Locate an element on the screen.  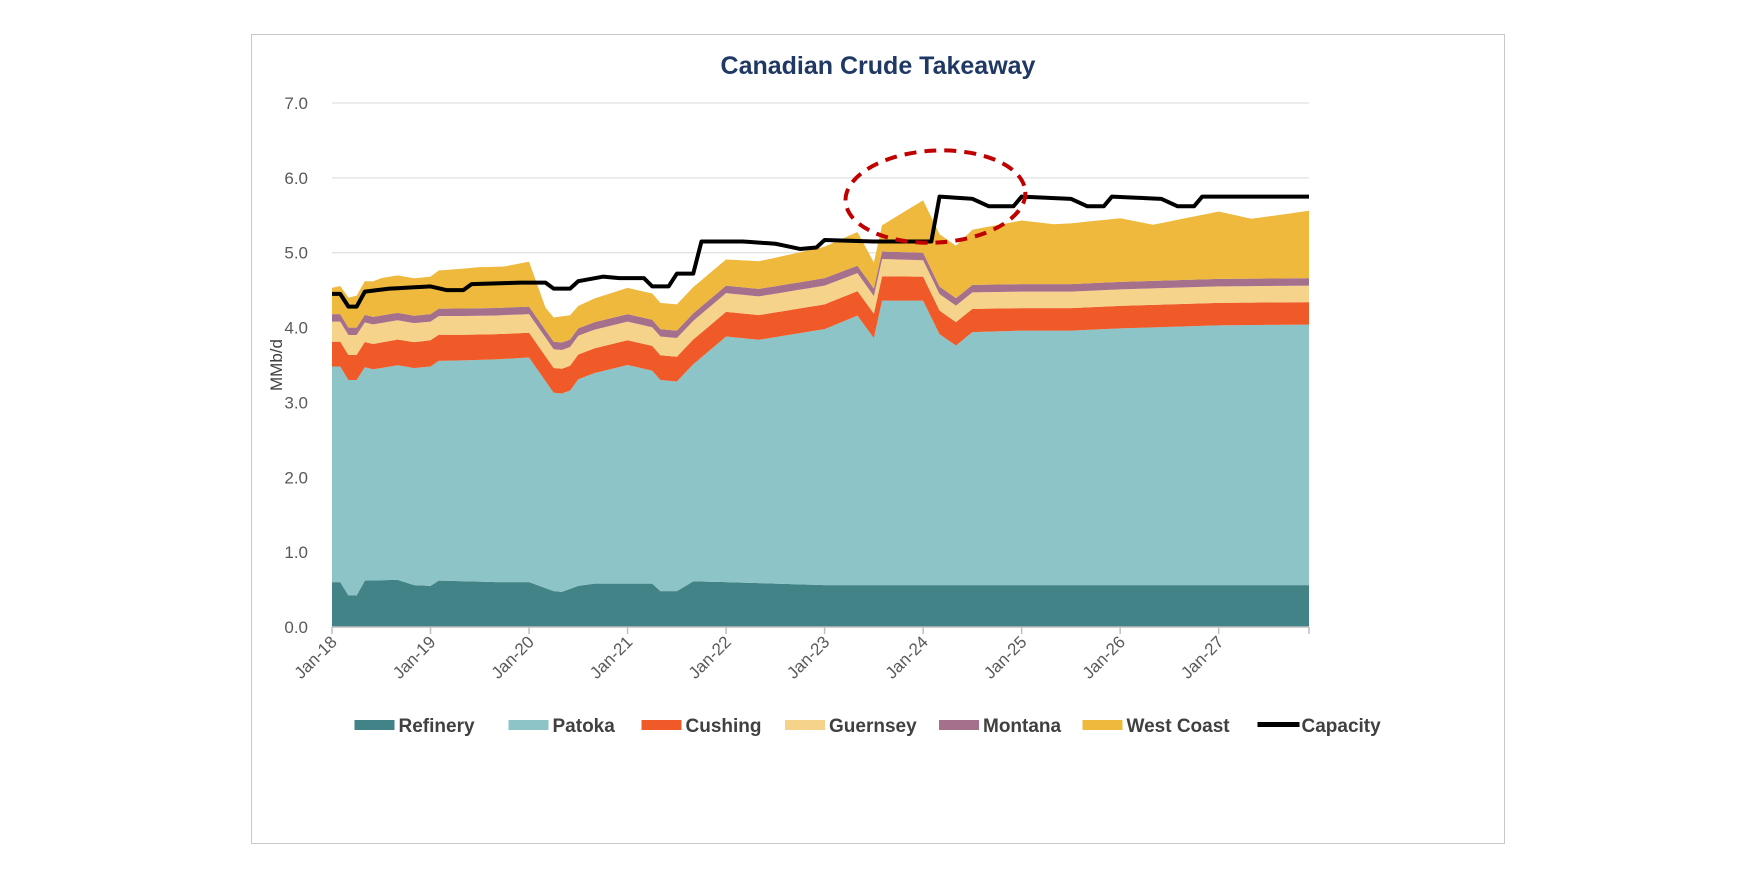
legend-label: Guernsey is located at coordinates (873, 726).